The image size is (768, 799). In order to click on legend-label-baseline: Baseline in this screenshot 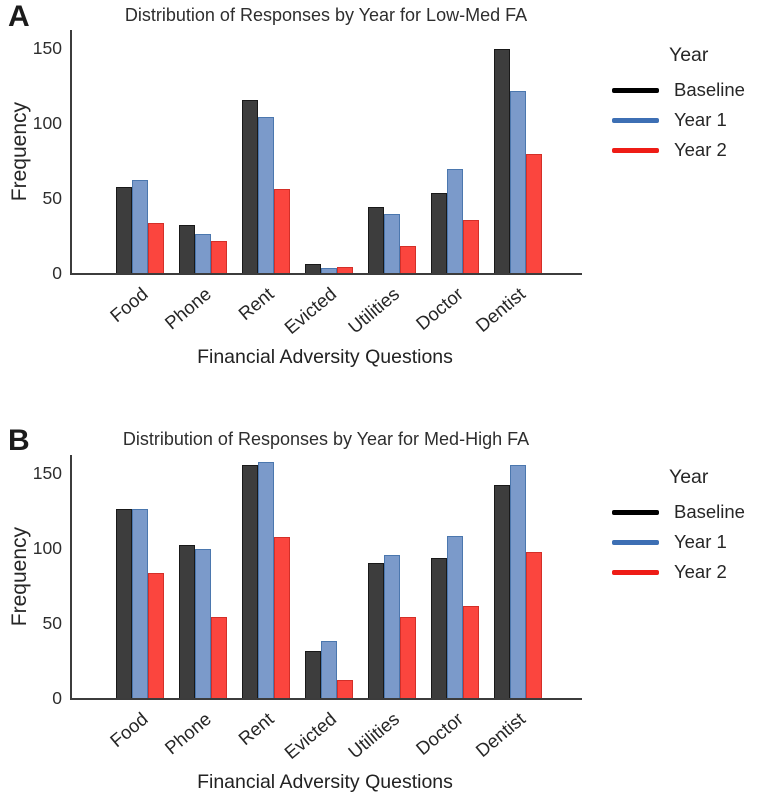, I will do `click(709, 89)`.